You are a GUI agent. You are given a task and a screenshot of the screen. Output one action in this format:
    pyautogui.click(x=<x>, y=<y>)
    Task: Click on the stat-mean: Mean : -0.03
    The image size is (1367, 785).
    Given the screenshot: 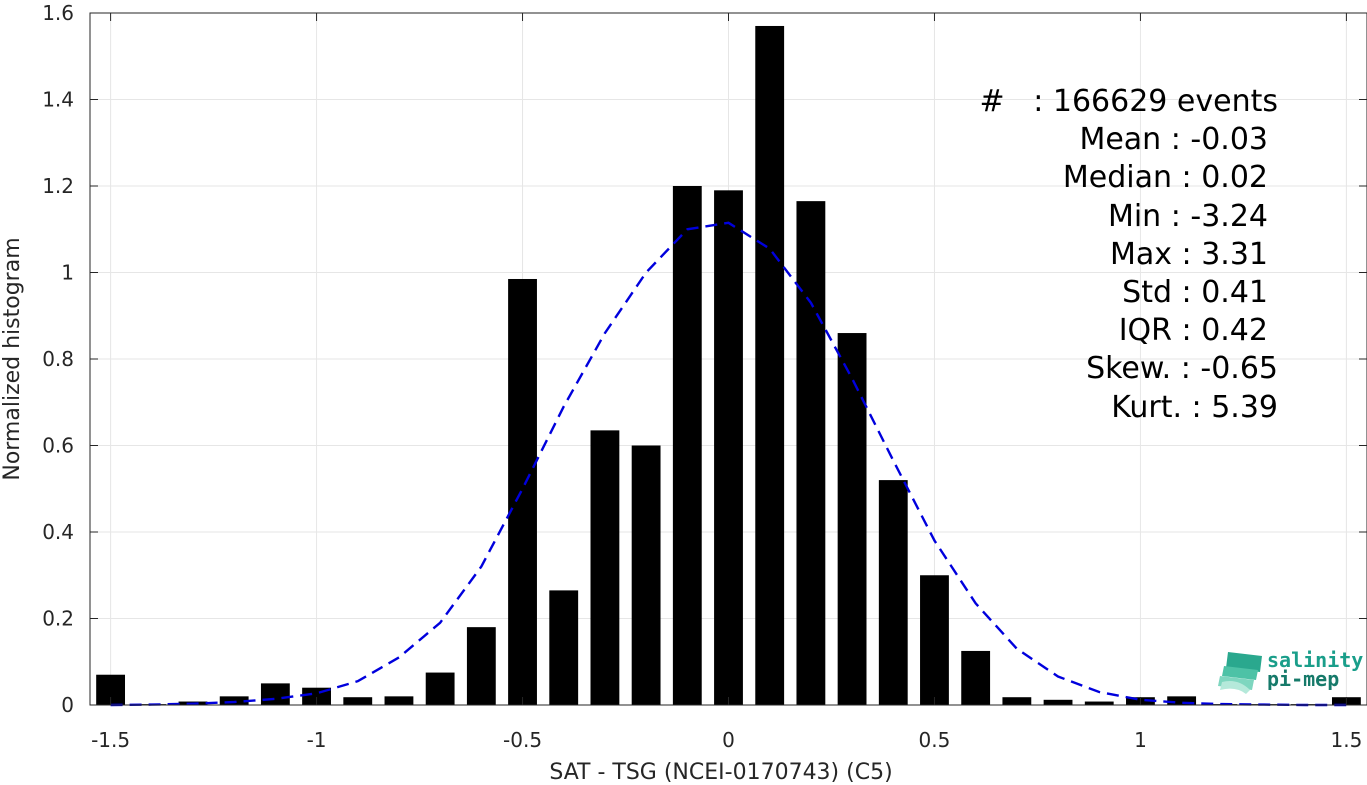 What is the action you would take?
    pyautogui.click(x=1173, y=139)
    